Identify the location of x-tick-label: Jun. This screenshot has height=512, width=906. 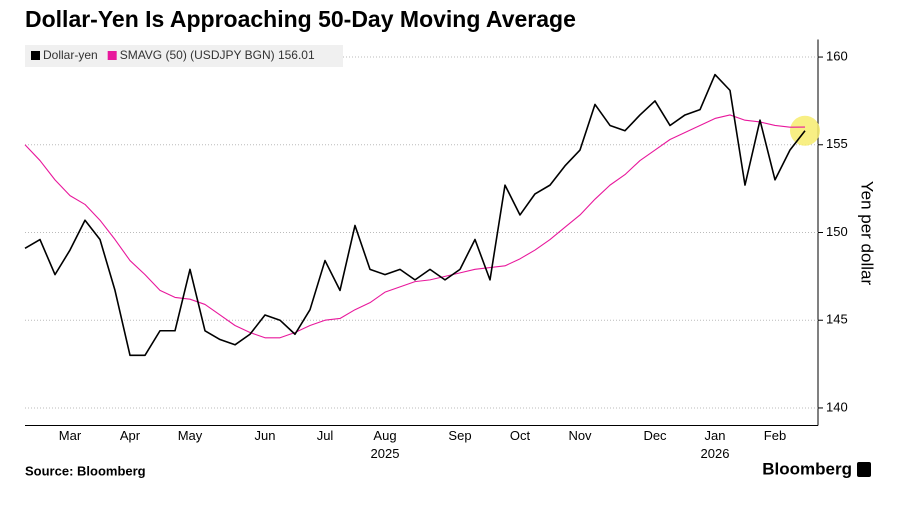
(265, 435).